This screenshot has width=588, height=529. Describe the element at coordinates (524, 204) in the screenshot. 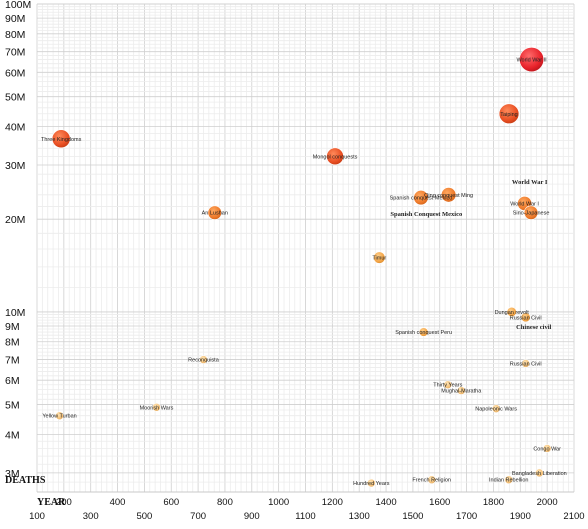

I see `data-label: World War I` at that location.